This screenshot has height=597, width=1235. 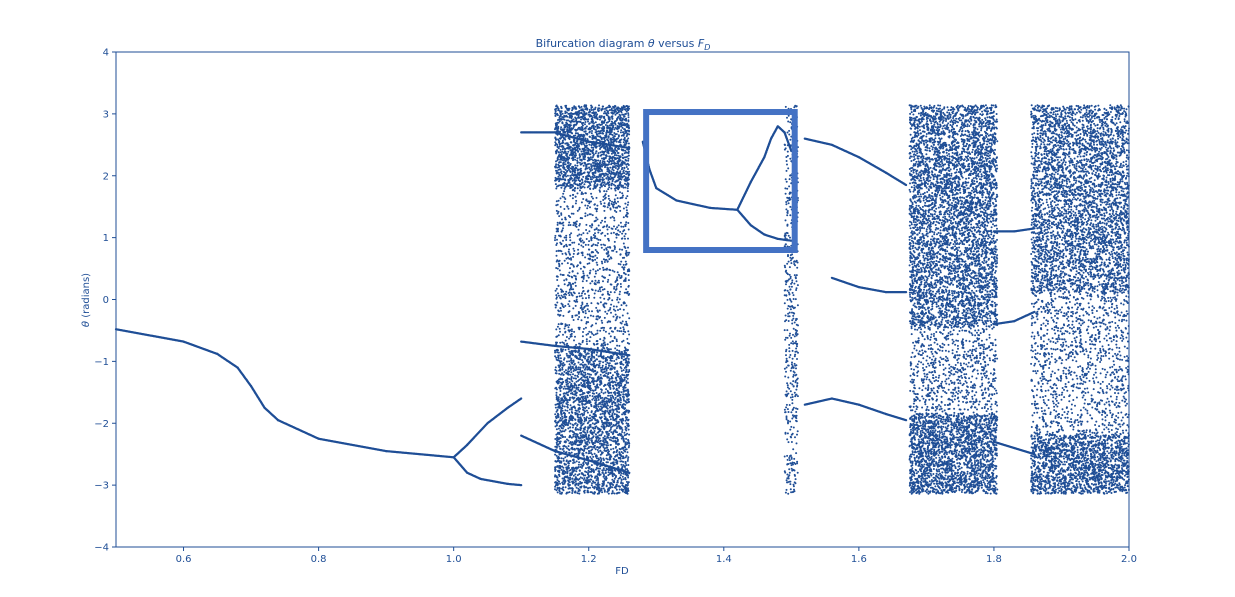 What do you see at coordinates (487, 471) in the screenshot?
I see `period-two-lower` at bounding box center [487, 471].